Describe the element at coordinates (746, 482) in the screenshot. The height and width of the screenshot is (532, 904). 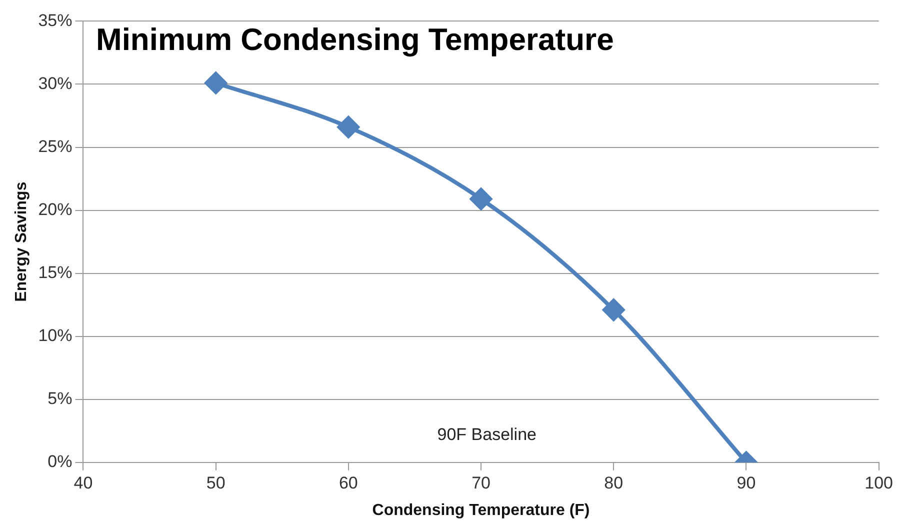
I see `x-tick-label: 90` at that location.